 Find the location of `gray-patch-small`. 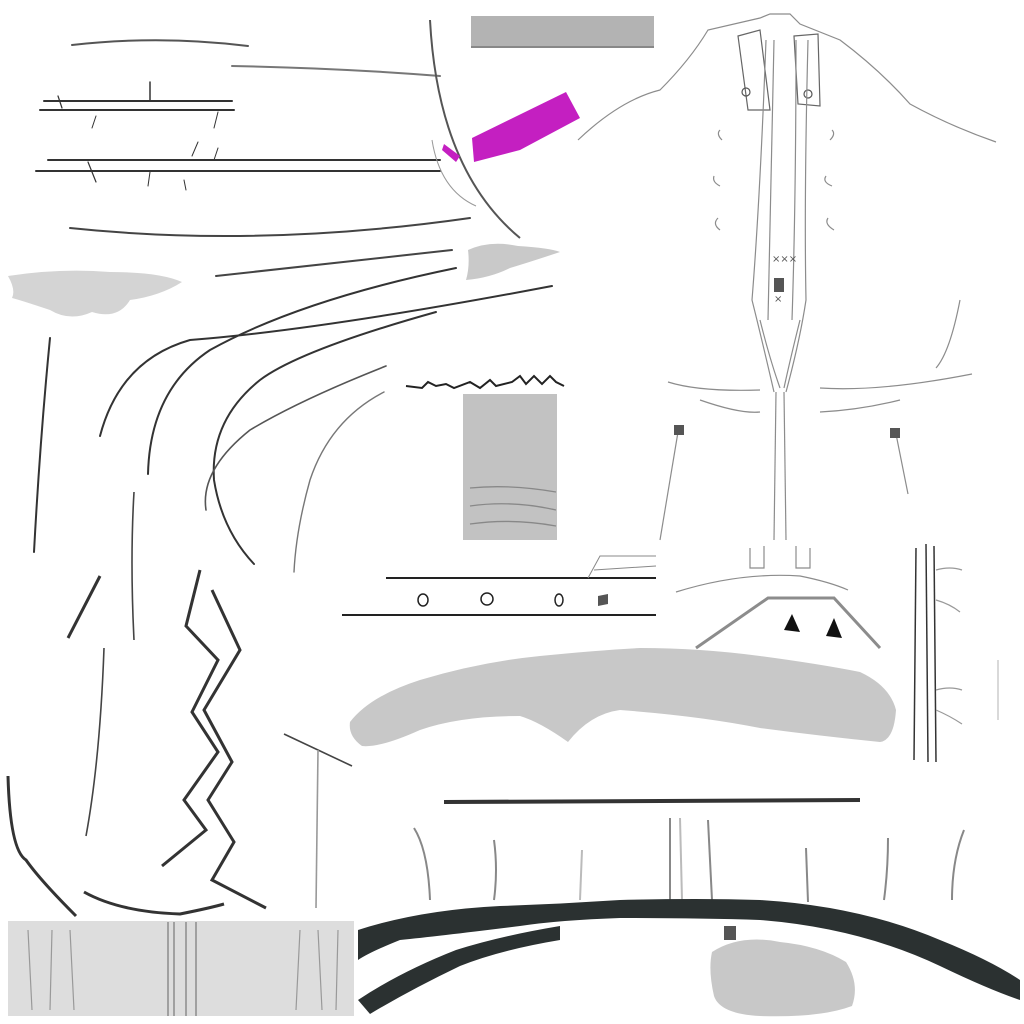

gray-patch-small is located at coordinates (513, 261).